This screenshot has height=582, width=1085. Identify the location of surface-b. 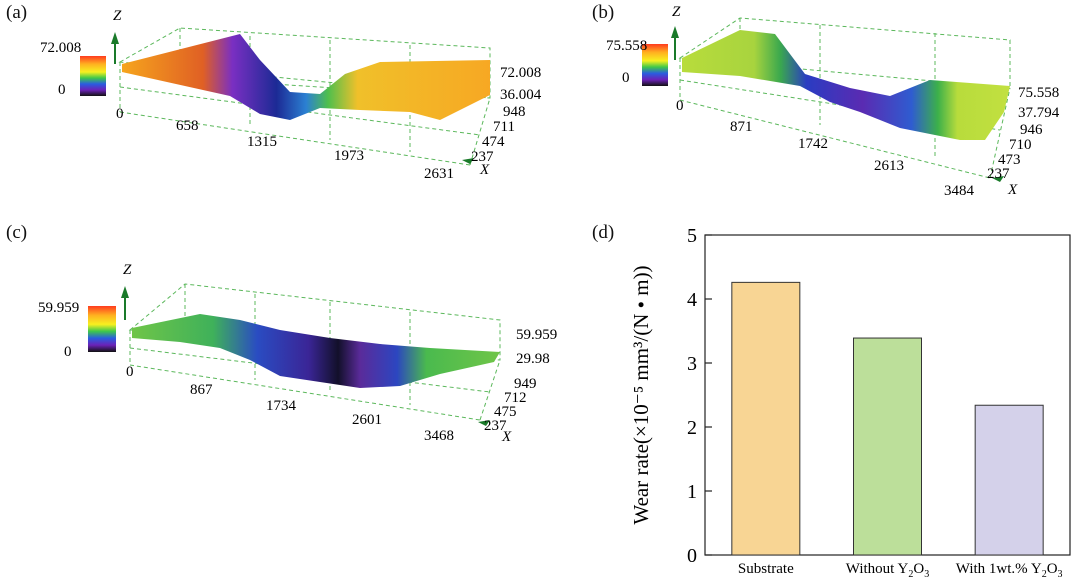
(846, 85).